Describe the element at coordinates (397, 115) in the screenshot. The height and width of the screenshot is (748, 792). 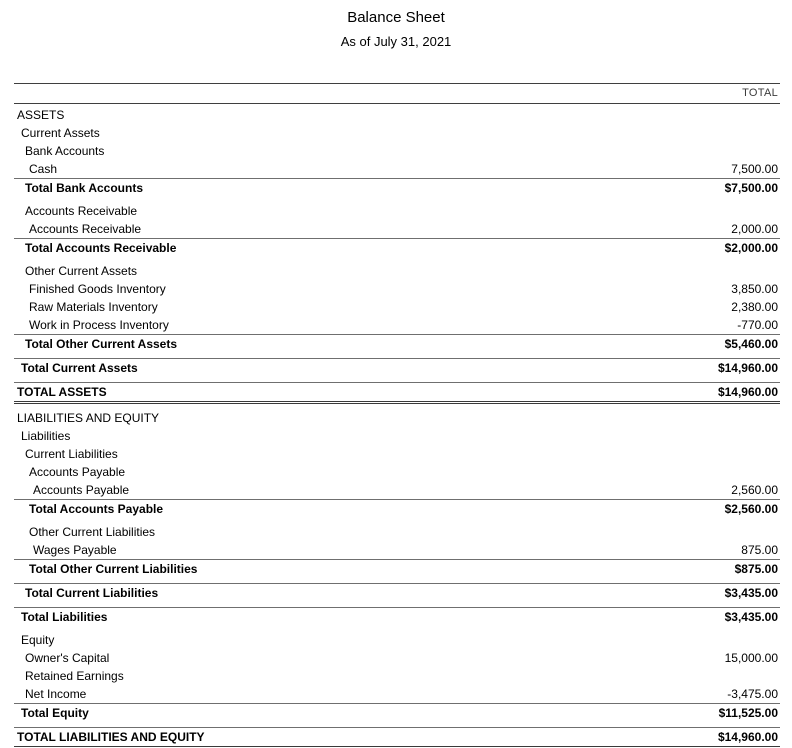
I see `table-row: ASSETS` at that location.